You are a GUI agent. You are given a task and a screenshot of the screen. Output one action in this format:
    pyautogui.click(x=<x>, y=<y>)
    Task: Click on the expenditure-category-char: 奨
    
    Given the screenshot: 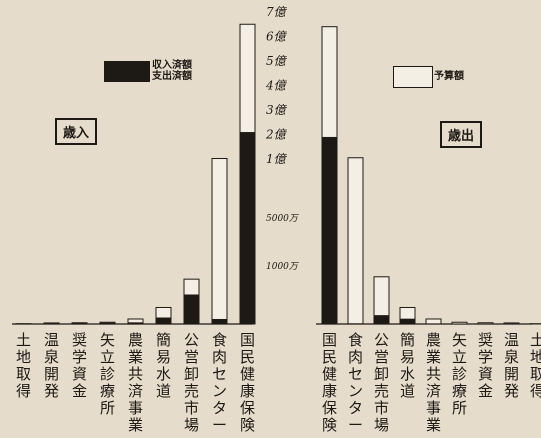 What is the action you would take?
    pyautogui.click(x=485, y=340)
    